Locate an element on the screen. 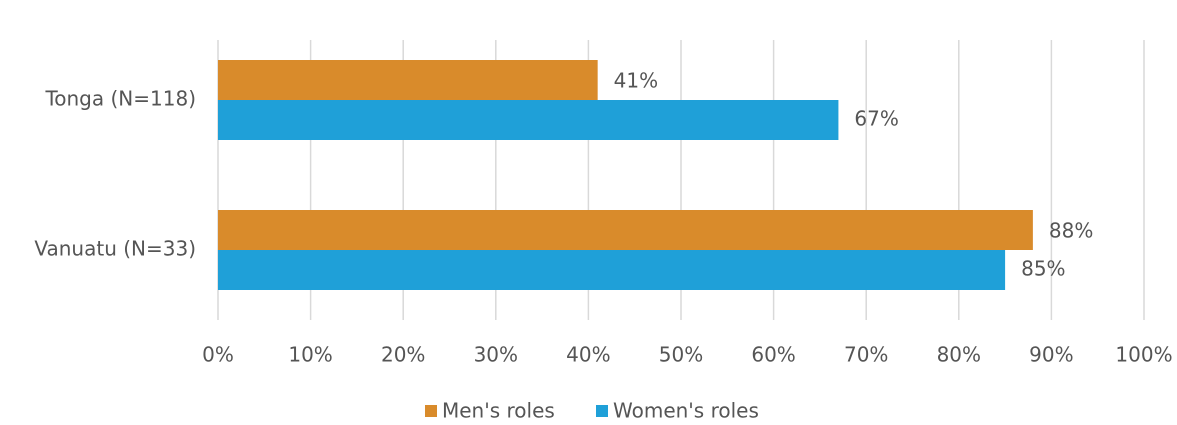 This screenshot has height=425, width=1177. y-tick-label: Tonga (N=118) is located at coordinates (120, 99).